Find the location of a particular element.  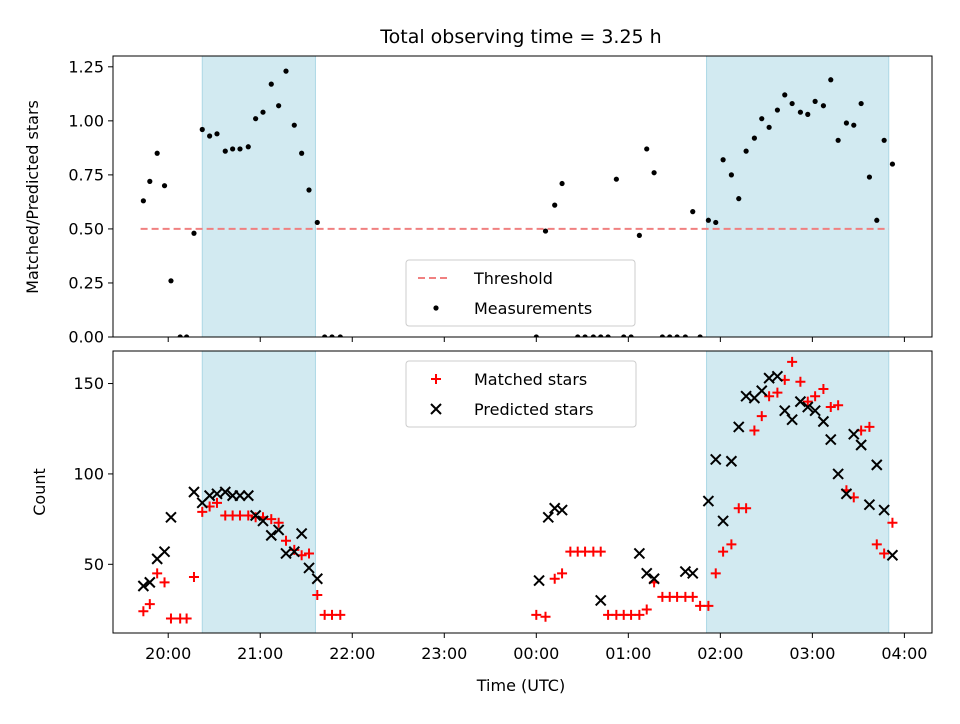

x-tick-label: 21:00 is located at coordinates (260, 653).